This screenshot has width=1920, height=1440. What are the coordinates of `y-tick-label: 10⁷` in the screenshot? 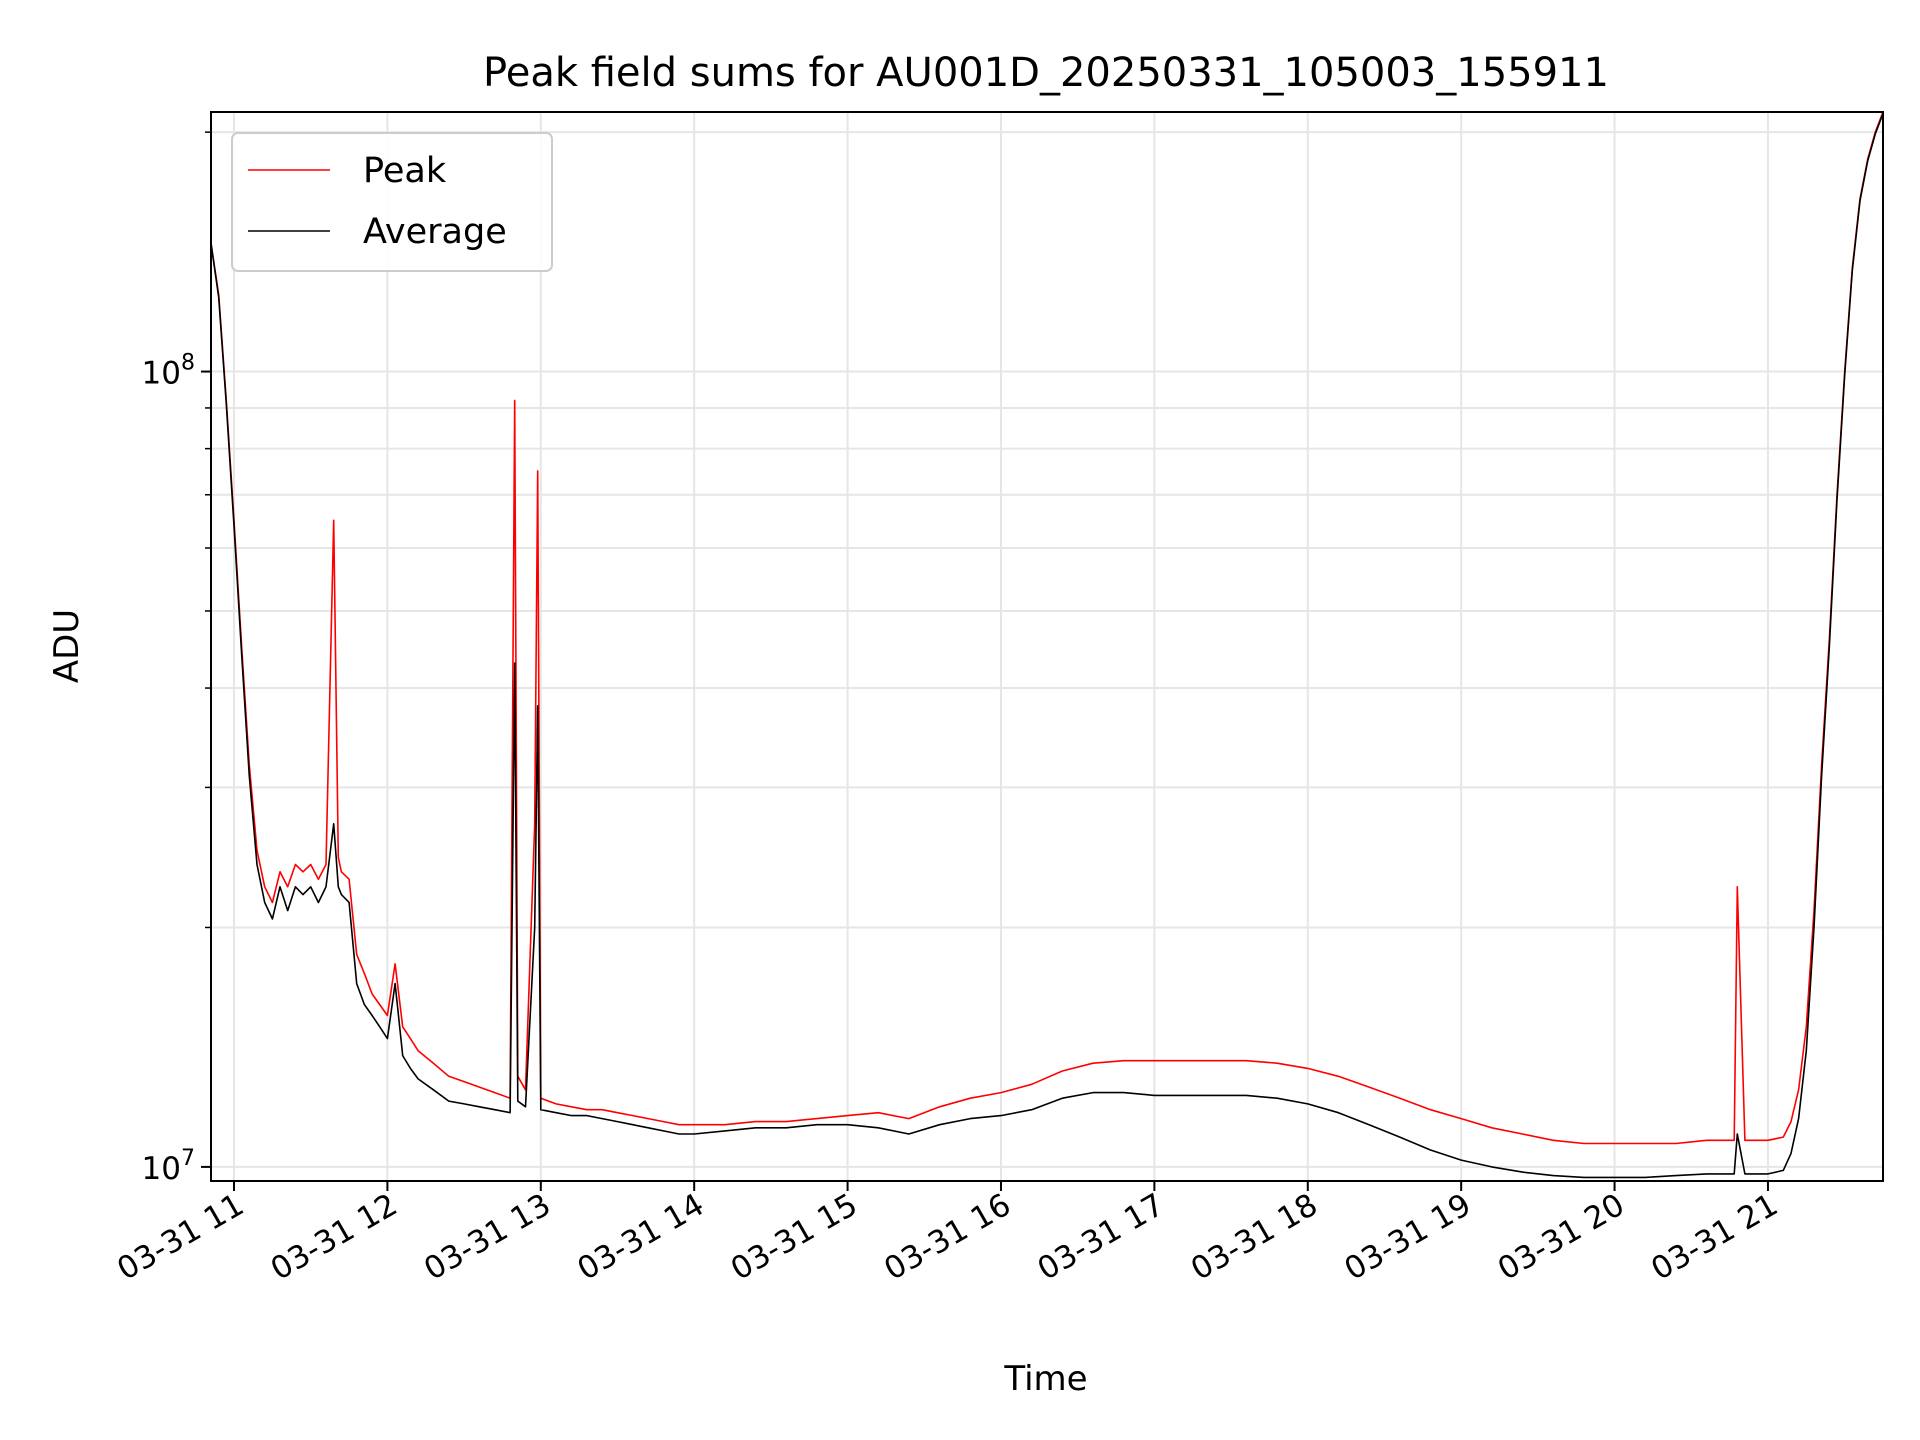 It's located at (168, 1166).